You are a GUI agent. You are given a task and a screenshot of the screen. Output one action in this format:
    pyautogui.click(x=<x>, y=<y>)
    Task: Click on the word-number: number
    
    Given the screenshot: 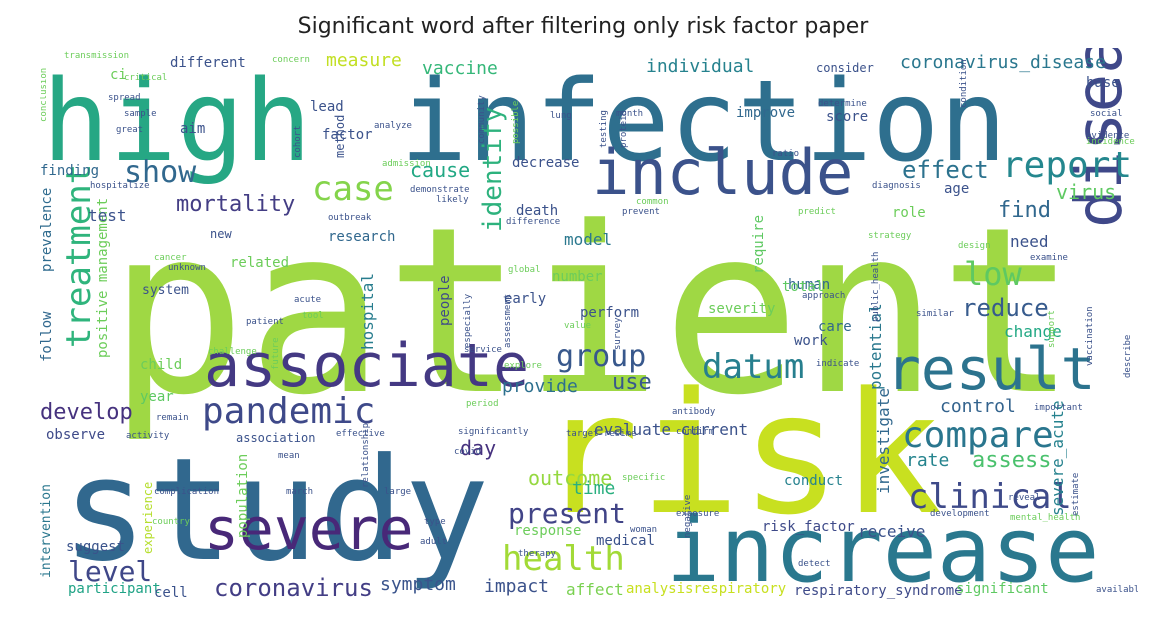 What is the action you would take?
    pyautogui.click(x=577, y=277)
    